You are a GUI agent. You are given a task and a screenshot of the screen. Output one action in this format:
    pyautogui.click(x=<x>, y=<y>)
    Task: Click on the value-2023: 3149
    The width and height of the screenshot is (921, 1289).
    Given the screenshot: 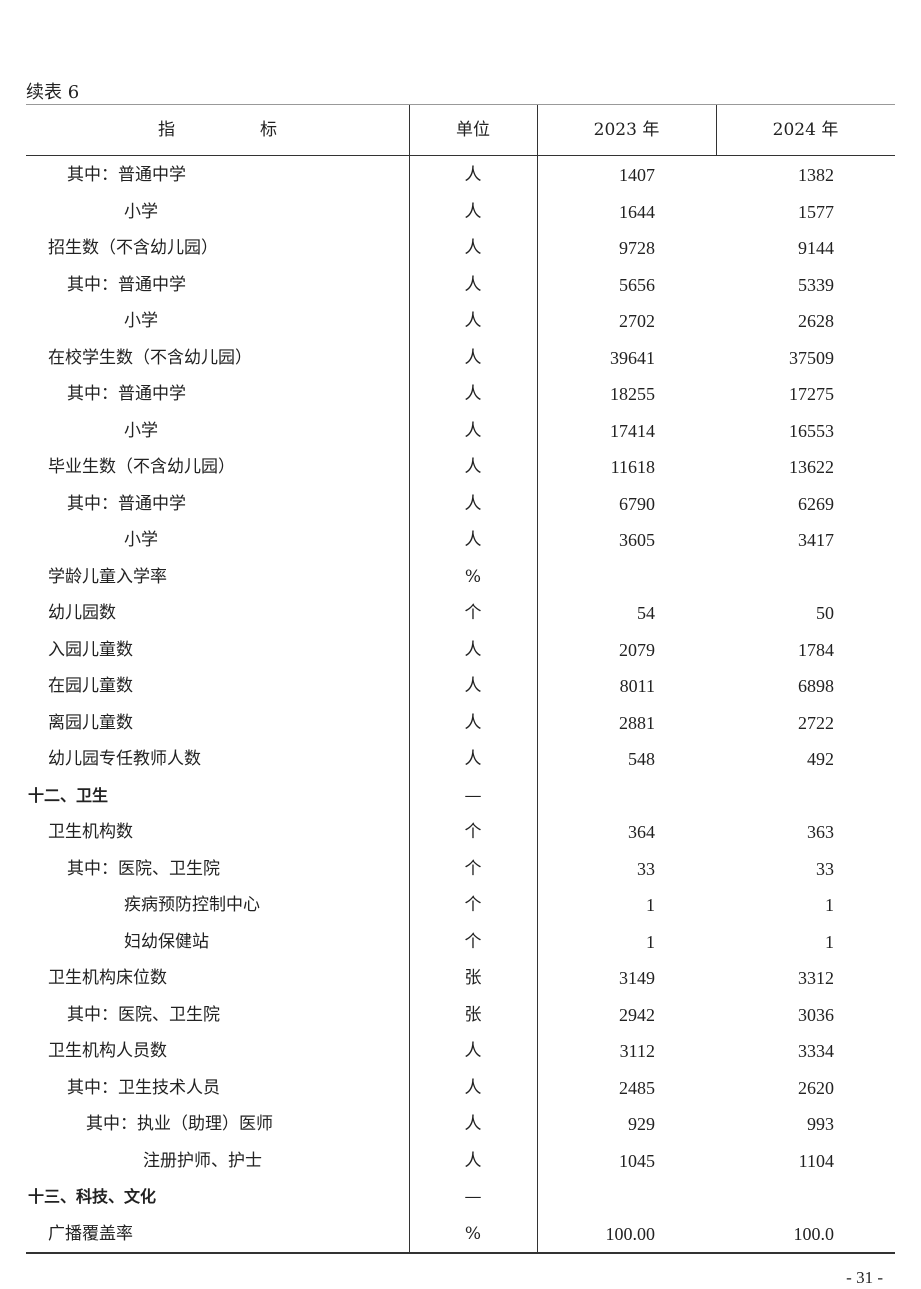 What is the action you would take?
    pyautogui.click(x=637, y=978)
    